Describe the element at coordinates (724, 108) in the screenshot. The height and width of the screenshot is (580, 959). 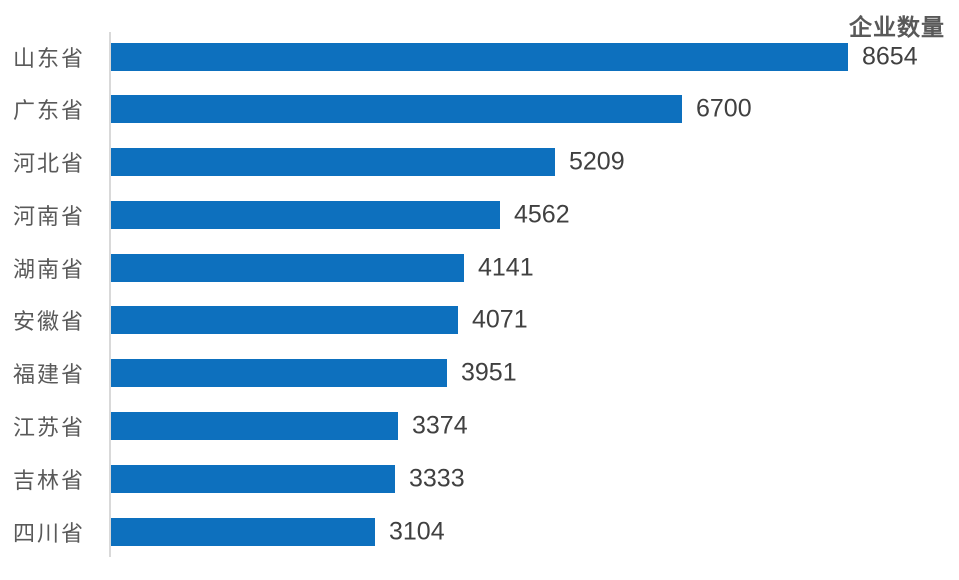
I see `value-label: 6700` at that location.